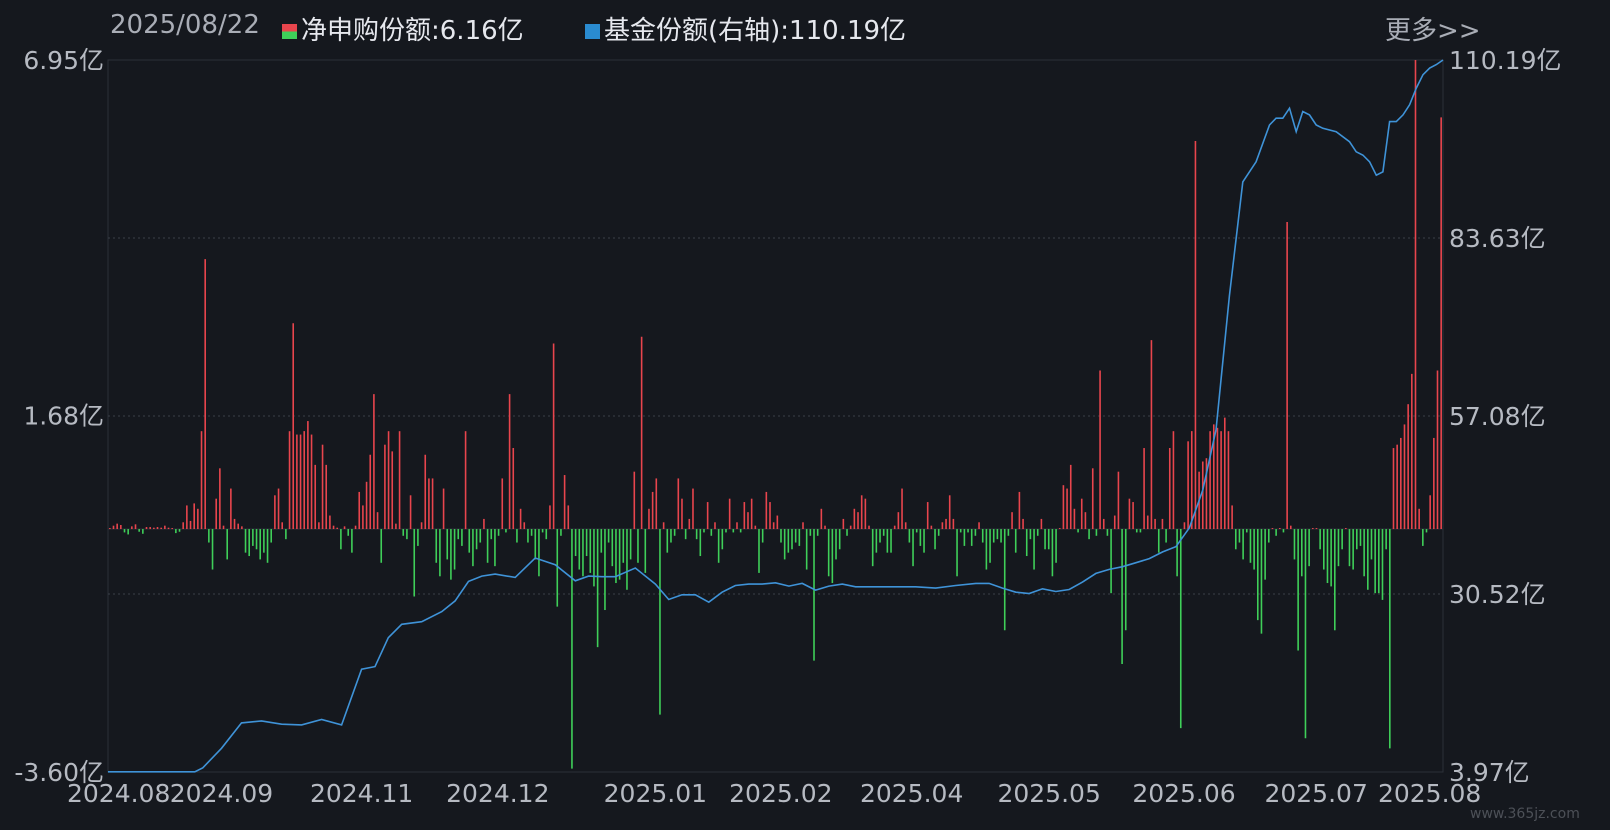 This screenshot has width=1610, height=830. I want to click on x-axis-label: 2025.08, so click(1429, 793).